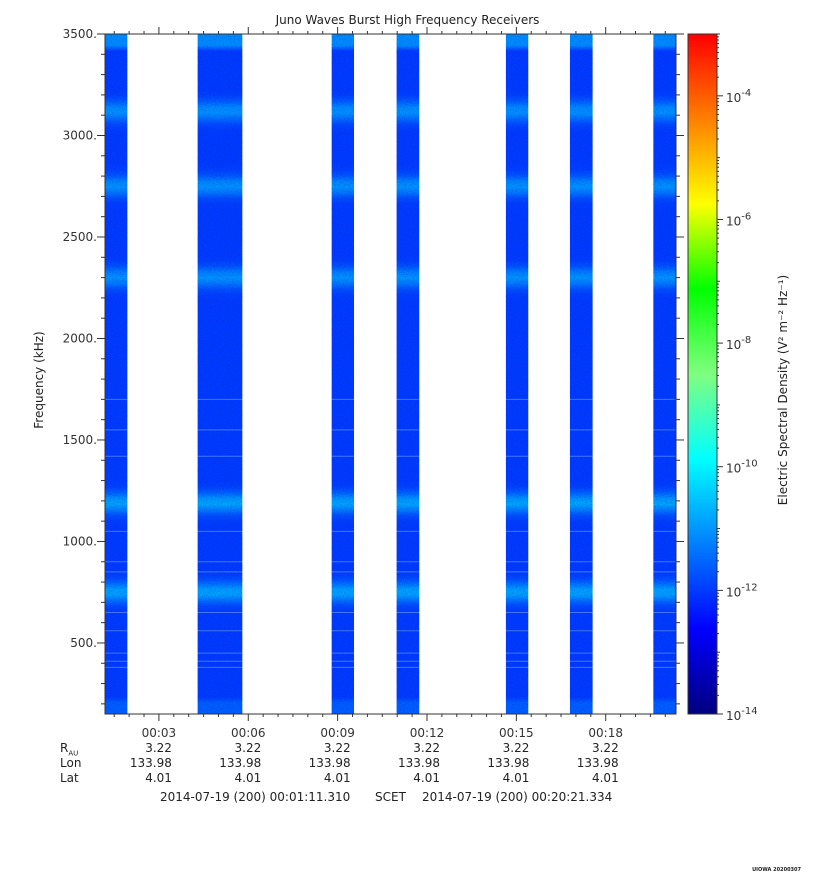 Image resolution: width=815 pixels, height=880 pixels. I want to click on end-time: 2014-07-19 (200) 00:20:21.334, so click(517, 797).